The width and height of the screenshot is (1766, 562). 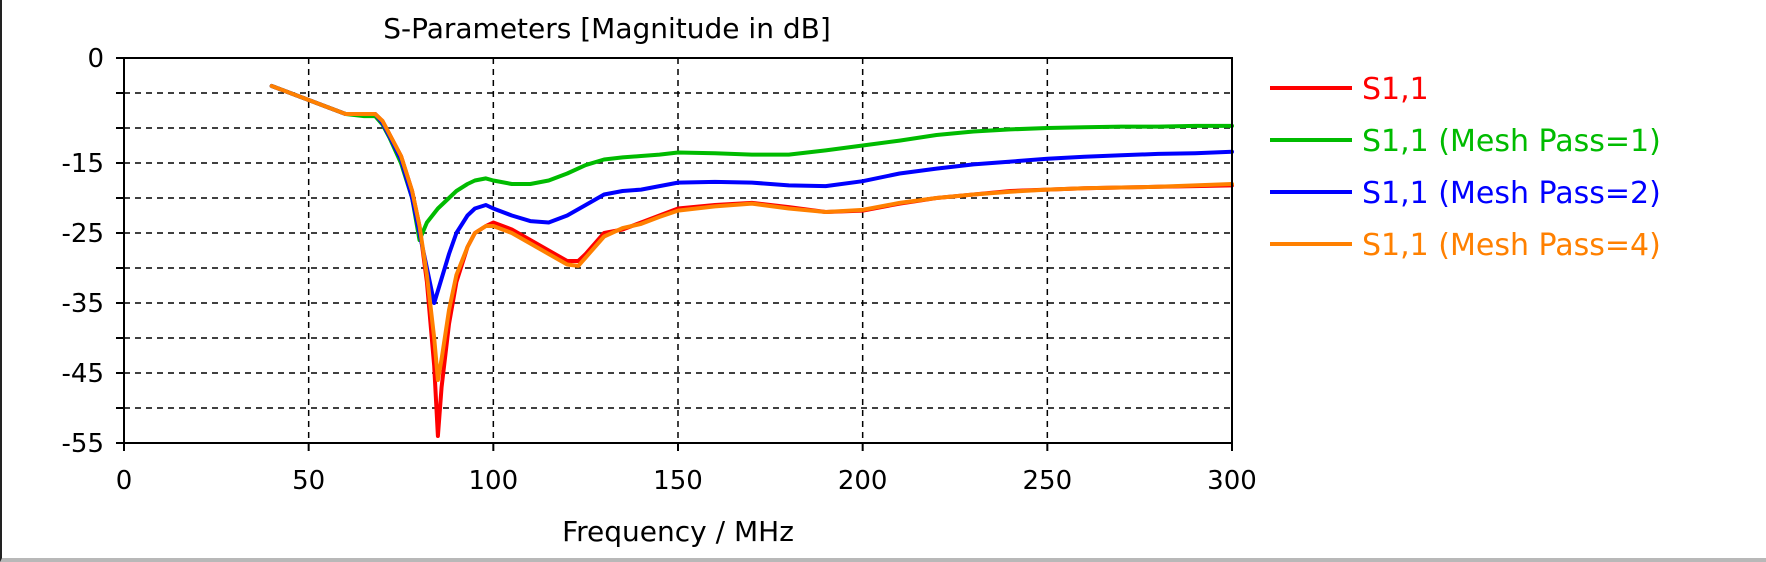 I want to click on x-axis-label: Frequency / MHz, so click(x=678, y=531).